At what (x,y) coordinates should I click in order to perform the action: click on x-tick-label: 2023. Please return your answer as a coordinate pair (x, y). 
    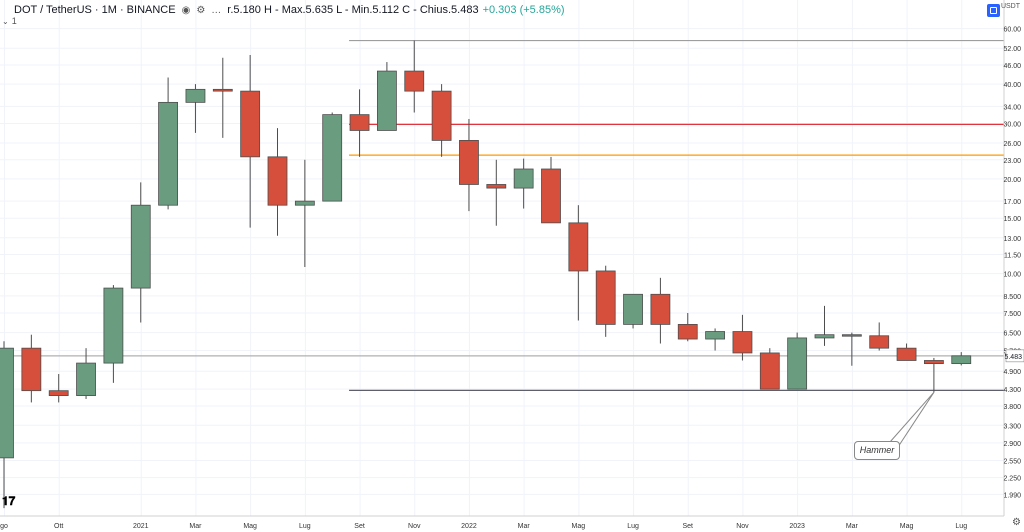
    Looking at the image, I should click on (797, 526).